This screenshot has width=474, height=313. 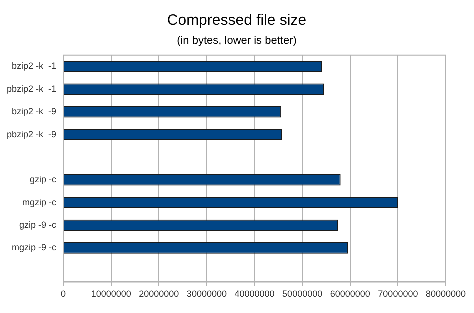 What do you see at coordinates (34, 111) in the screenshot?
I see `y-tick-label: bzip2 -k -9` at bounding box center [34, 111].